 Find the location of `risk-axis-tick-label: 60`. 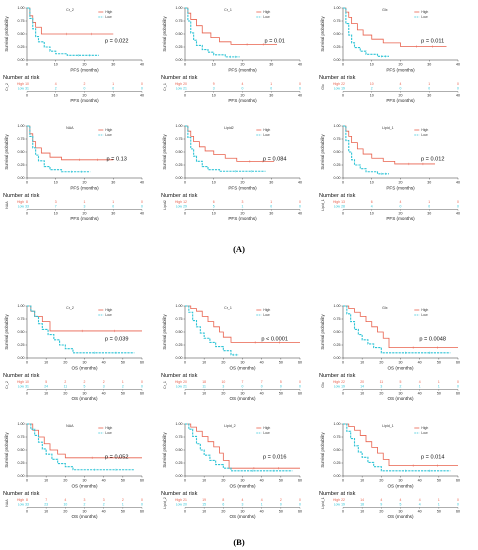

risk-axis-tick-label: 60 is located at coordinates (458, 512).